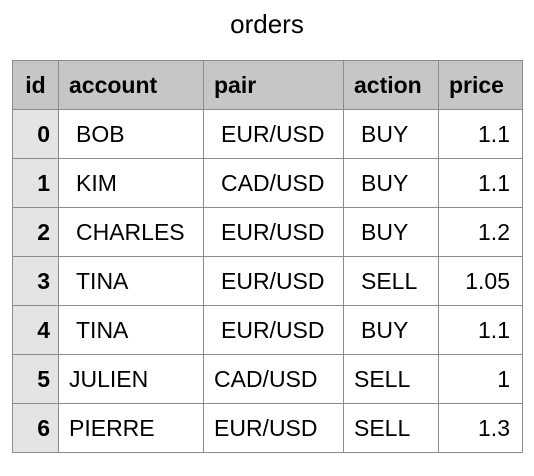 The width and height of the screenshot is (534, 476). I want to click on table-row: 4 TINA EUR/USD BUY 1.1, so click(267, 330).